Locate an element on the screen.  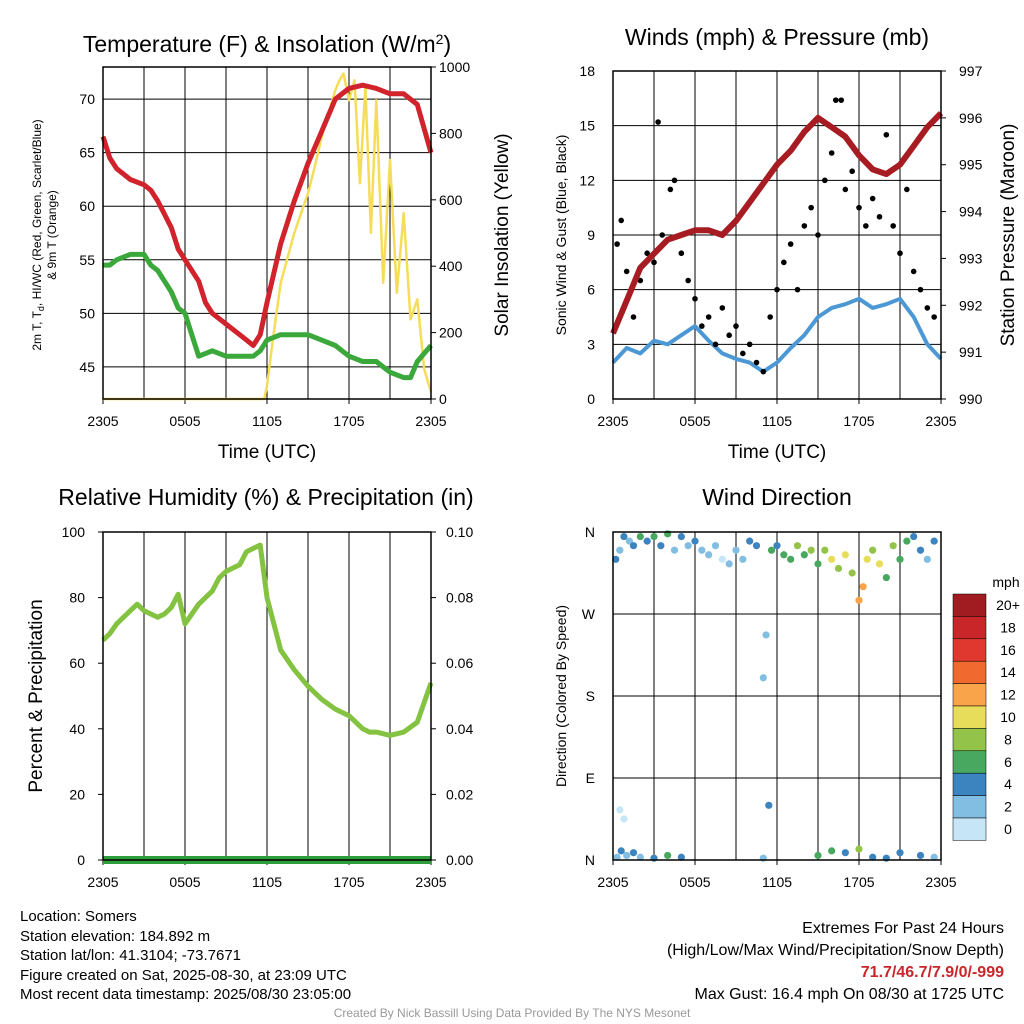
series-pressure is located at coordinates (777, 223).